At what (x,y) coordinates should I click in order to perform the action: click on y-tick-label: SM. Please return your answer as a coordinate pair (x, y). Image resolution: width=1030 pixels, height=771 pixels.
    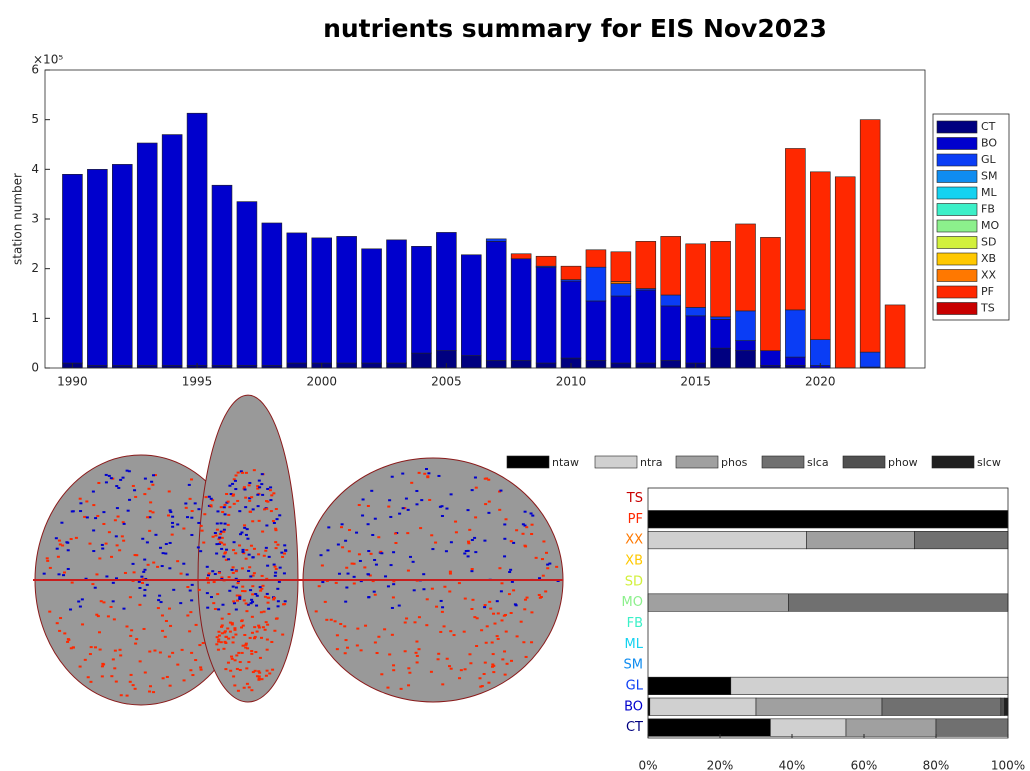
    Looking at the image, I should click on (633, 665).